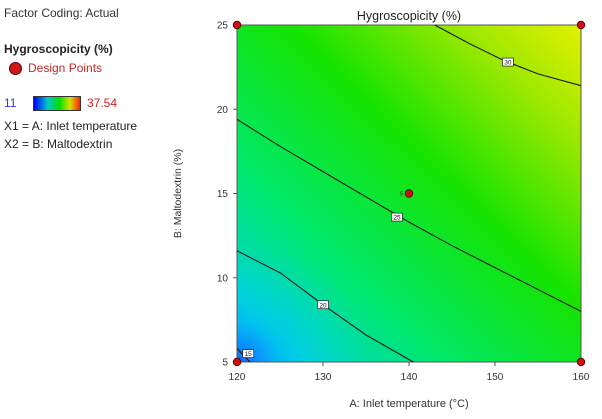 This screenshot has height=419, width=602. Describe the element at coordinates (15, 68) in the screenshot. I see `design-point-marker-icon` at that location.